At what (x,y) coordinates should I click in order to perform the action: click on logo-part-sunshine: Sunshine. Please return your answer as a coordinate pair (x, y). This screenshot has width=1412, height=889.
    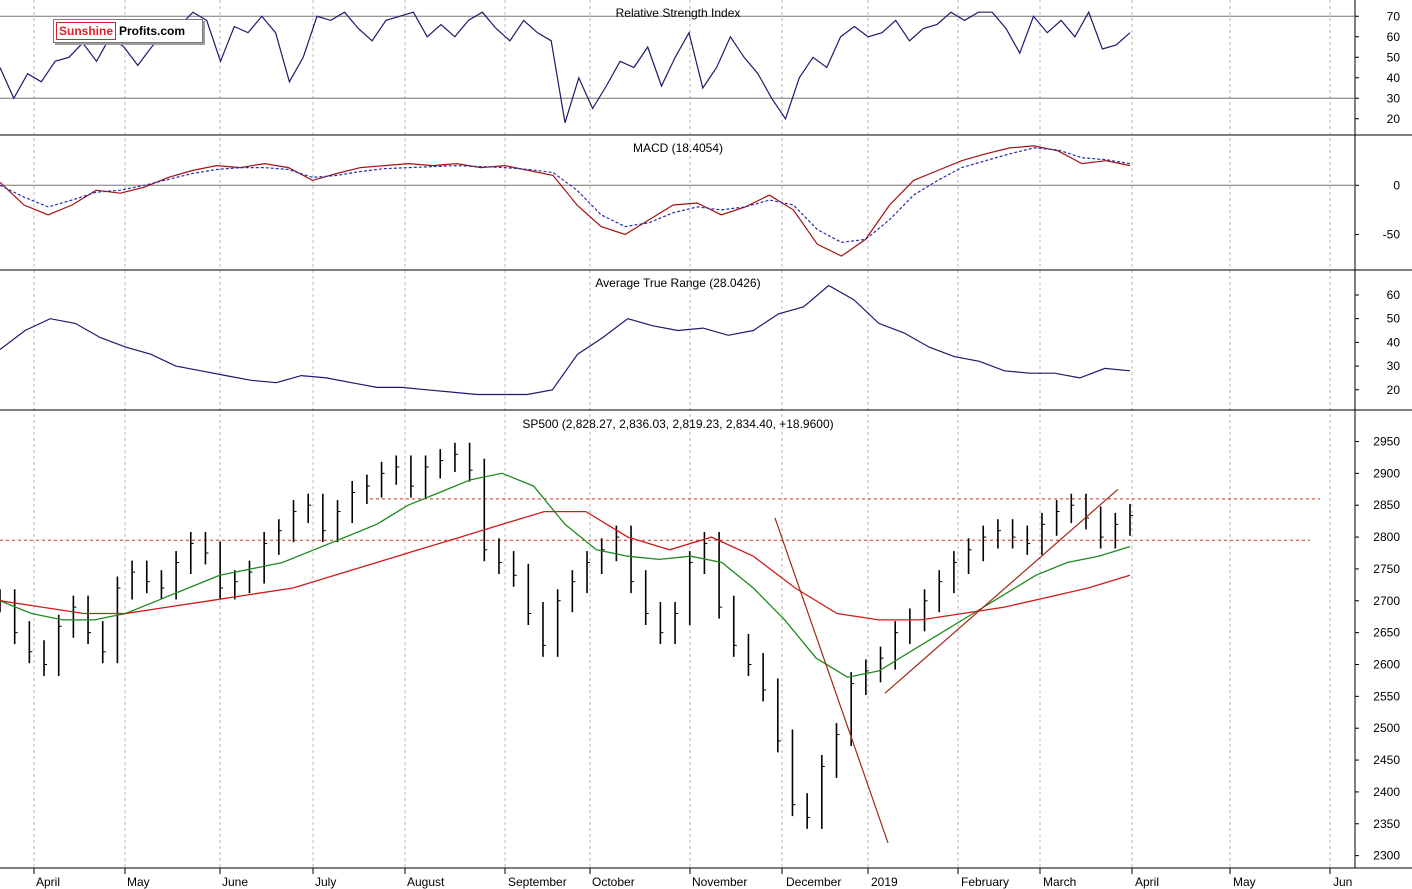
    Looking at the image, I should click on (86, 31).